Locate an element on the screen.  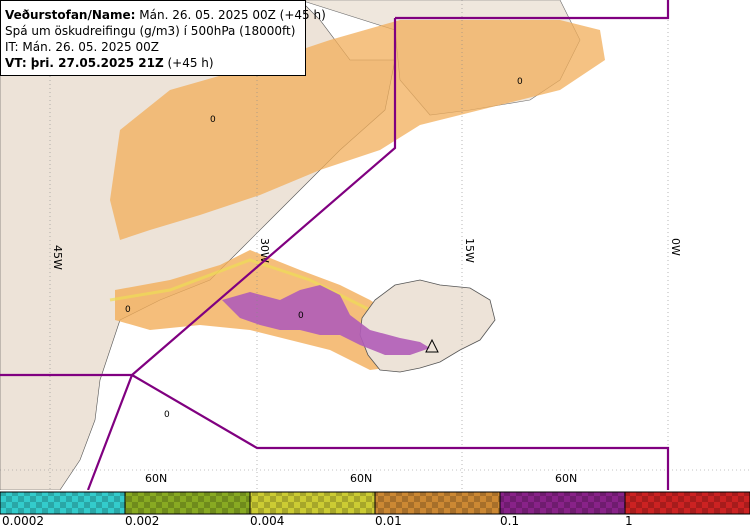
issuer-time: Mán. 26. 05. 2025 00Z (+45 h) is located at coordinates (230, 15).